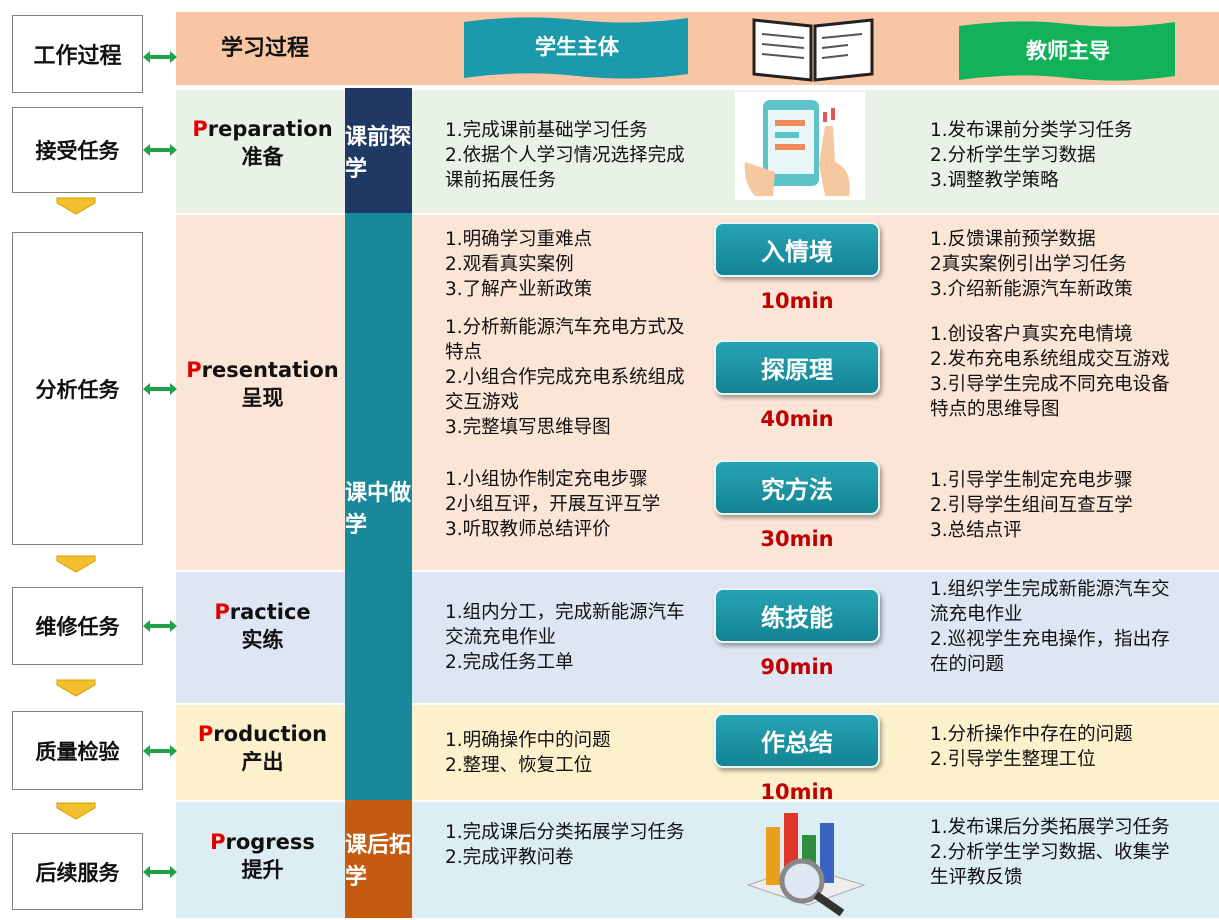 The image size is (1219, 920). I want to click on student-tasks: 1.明确学习重难点 2.观看真实案例 3.了解产业新政策, so click(567, 264).